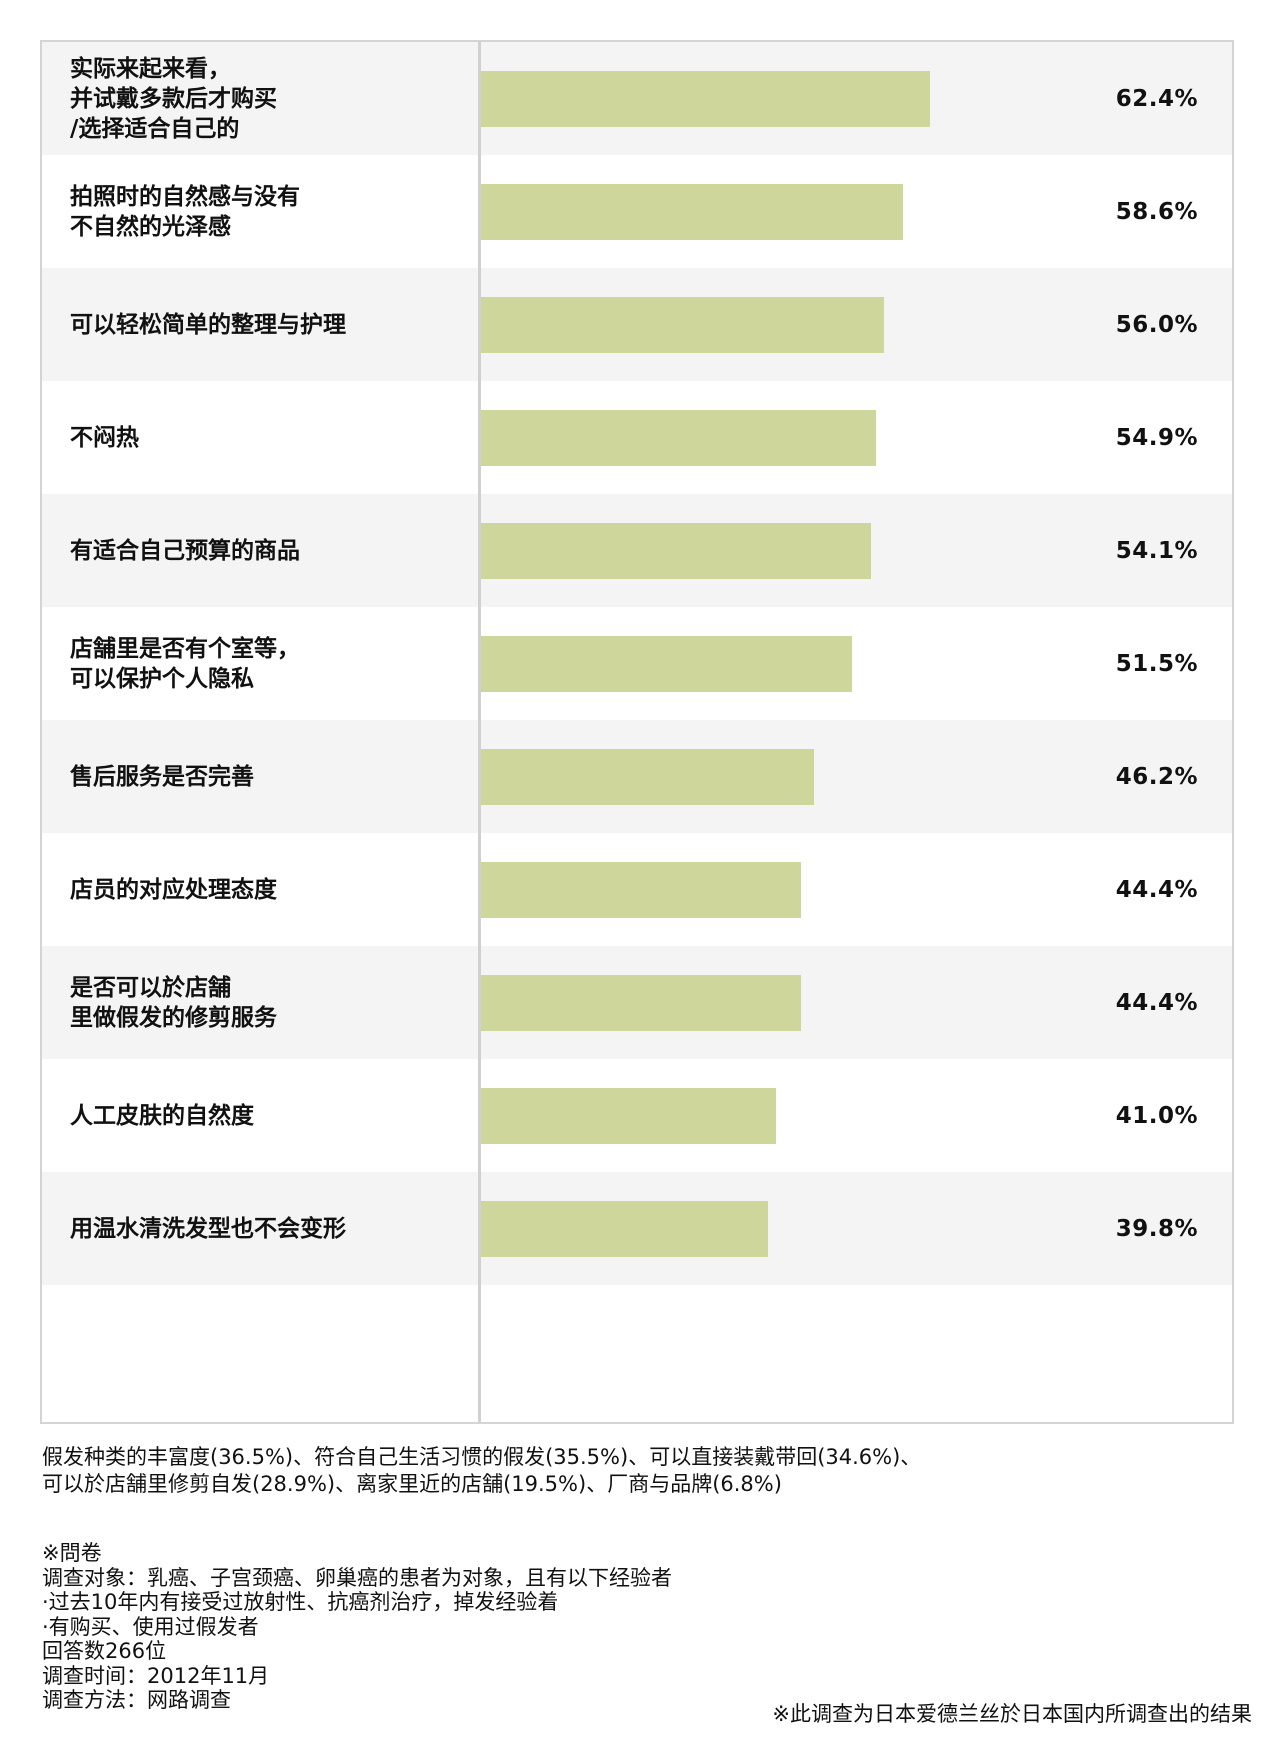  I want to click on category-label: 店舗里是否有个室等， 可以保护个人隐私, so click(185, 663).